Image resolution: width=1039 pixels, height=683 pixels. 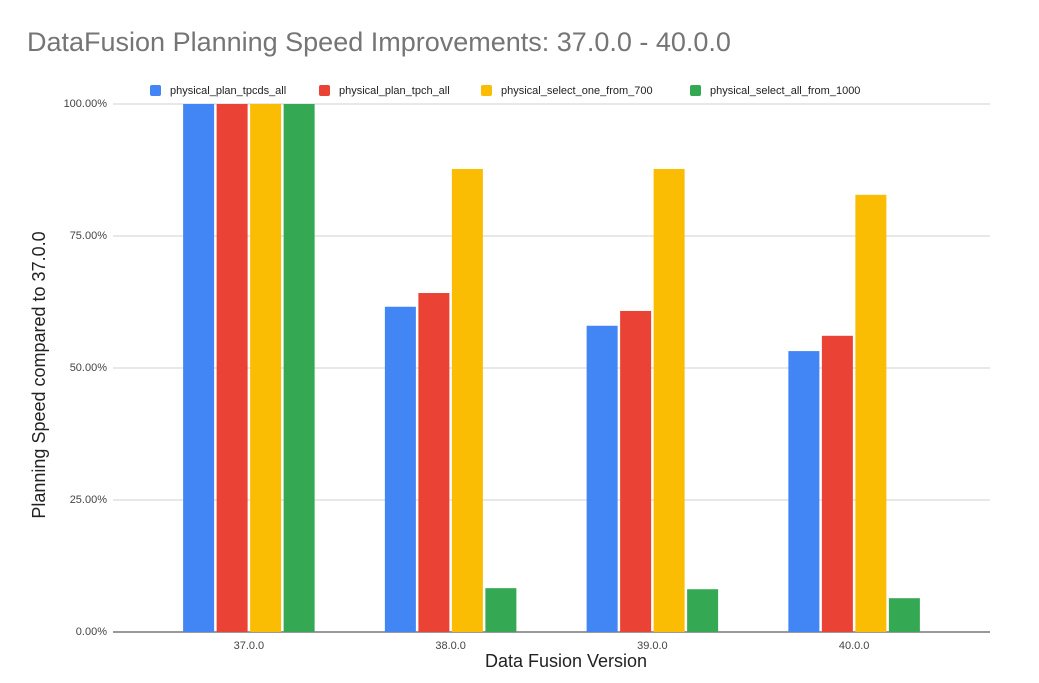 What do you see at coordinates (228, 91) in the screenshot?
I see `legend-label: physical_plan_tpcds_all` at bounding box center [228, 91].